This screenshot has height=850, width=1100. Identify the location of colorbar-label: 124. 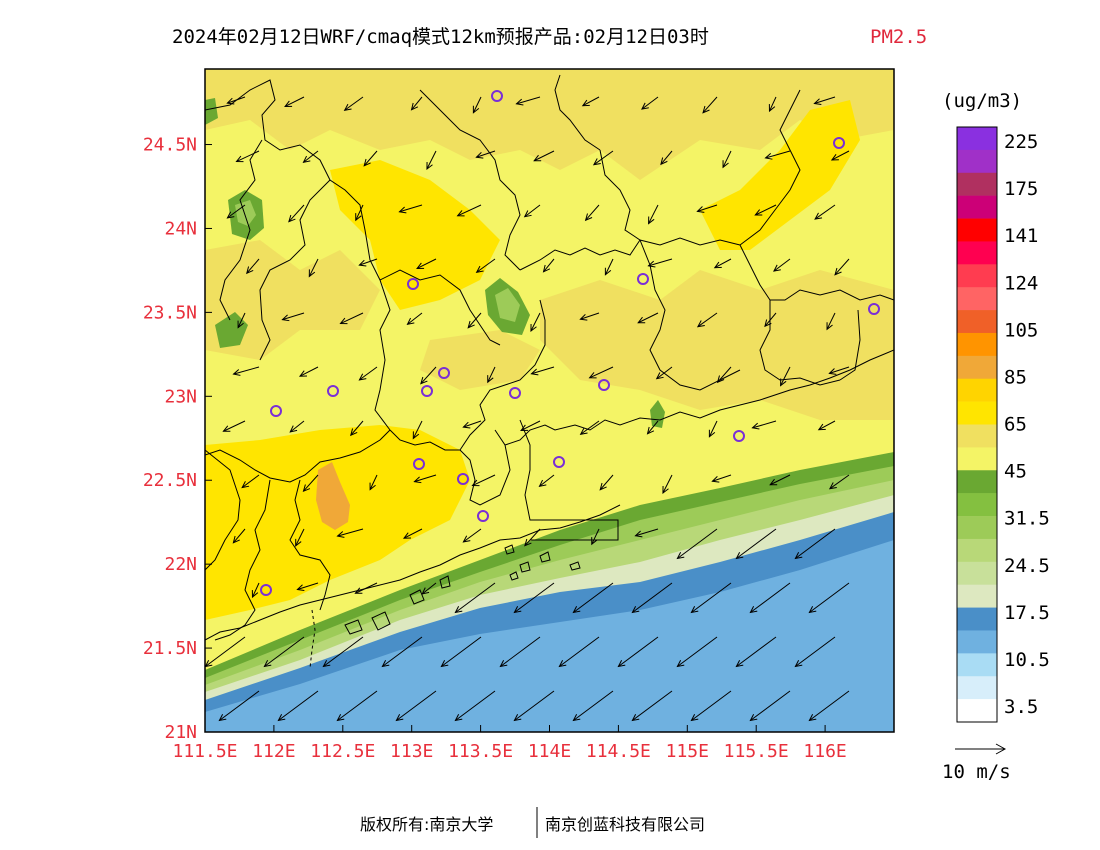
(1021, 283).